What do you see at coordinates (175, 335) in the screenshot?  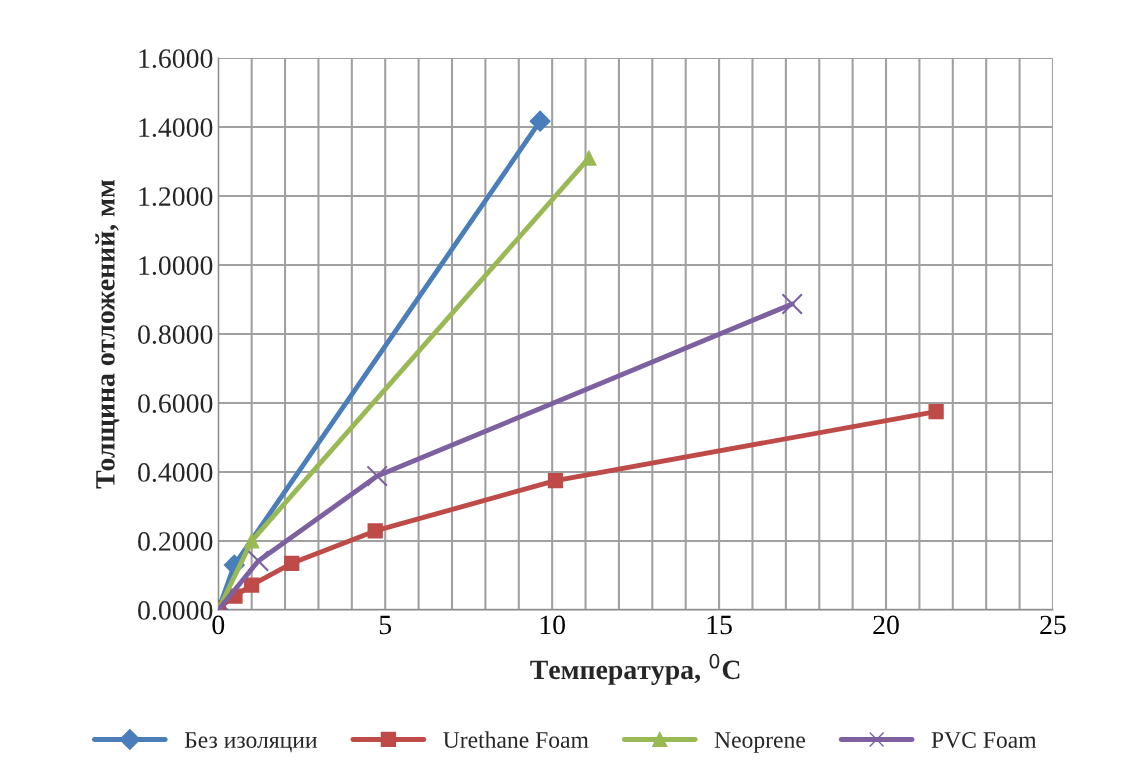 I see `y-tick-label: 0.8000` at bounding box center [175, 335].